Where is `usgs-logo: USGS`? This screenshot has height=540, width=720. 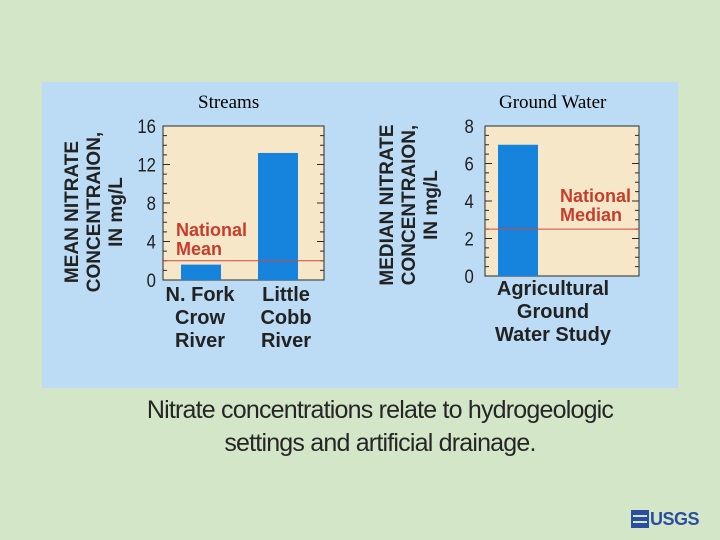 usgs-logo: USGS is located at coordinates (665, 518).